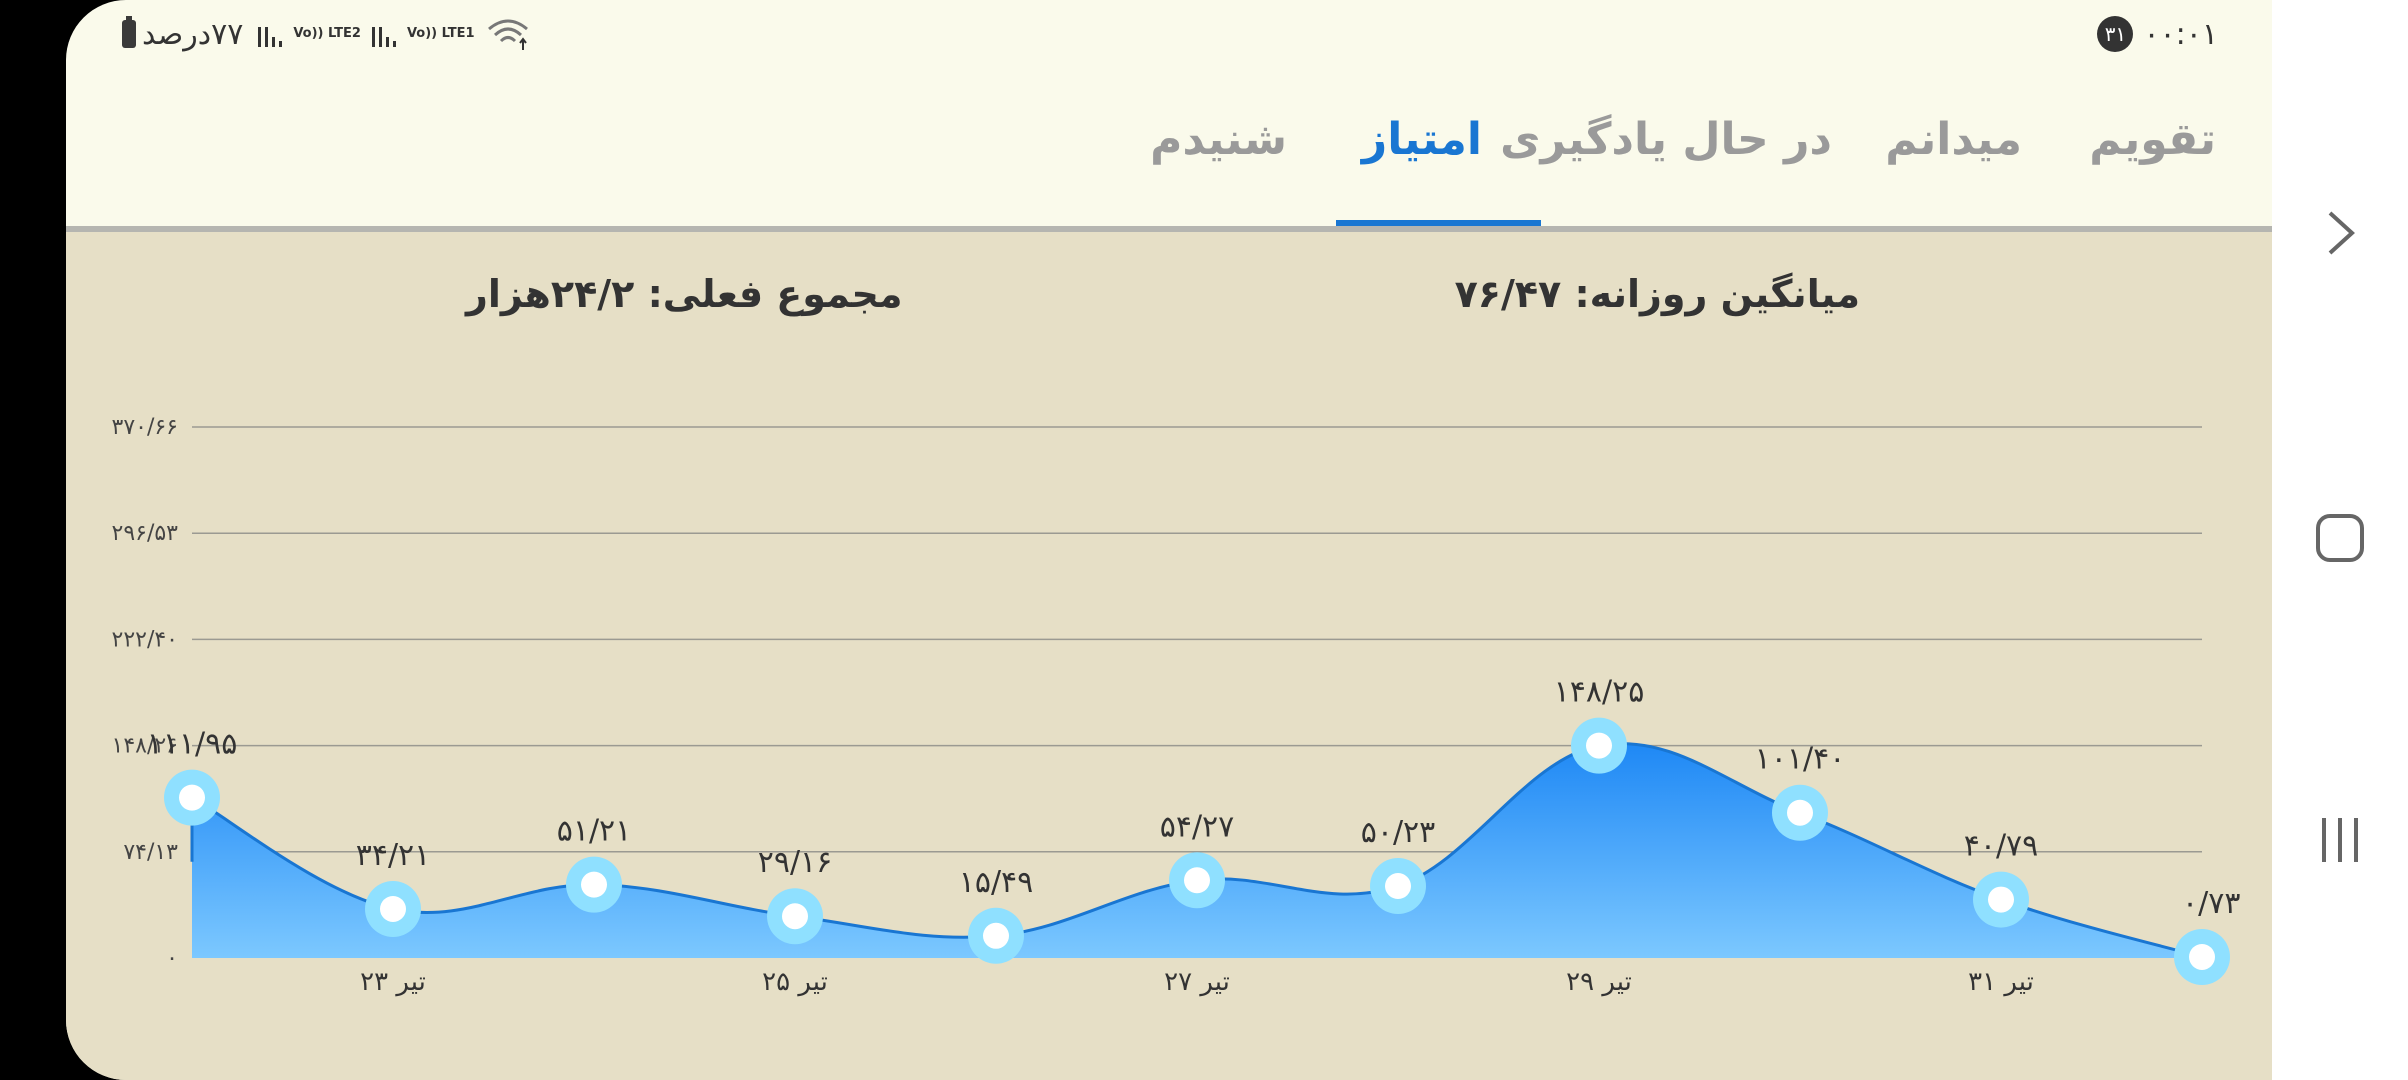 This screenshot has height=1080, width=2408. I want to click on system-nav-bar, so click(2340, 540).